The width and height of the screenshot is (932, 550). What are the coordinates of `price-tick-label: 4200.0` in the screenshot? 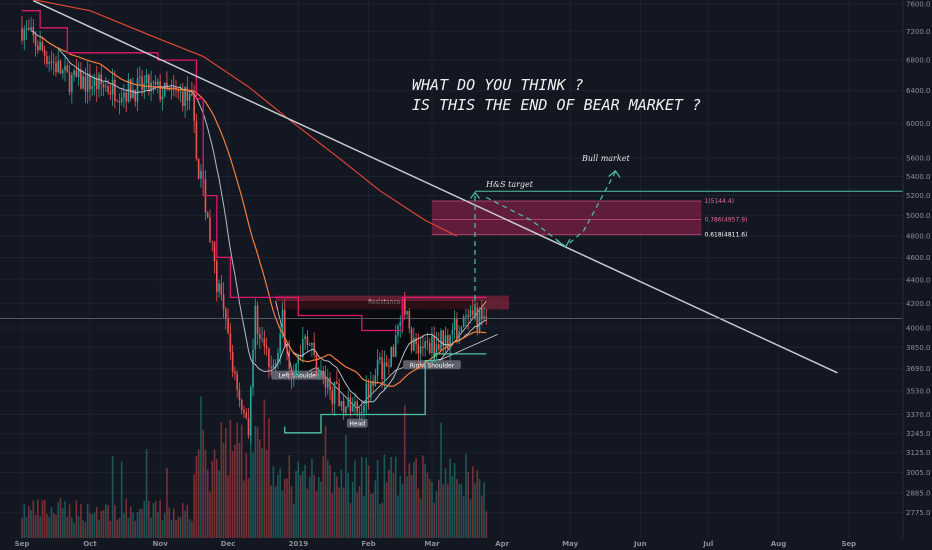 It's located at (918, 304).